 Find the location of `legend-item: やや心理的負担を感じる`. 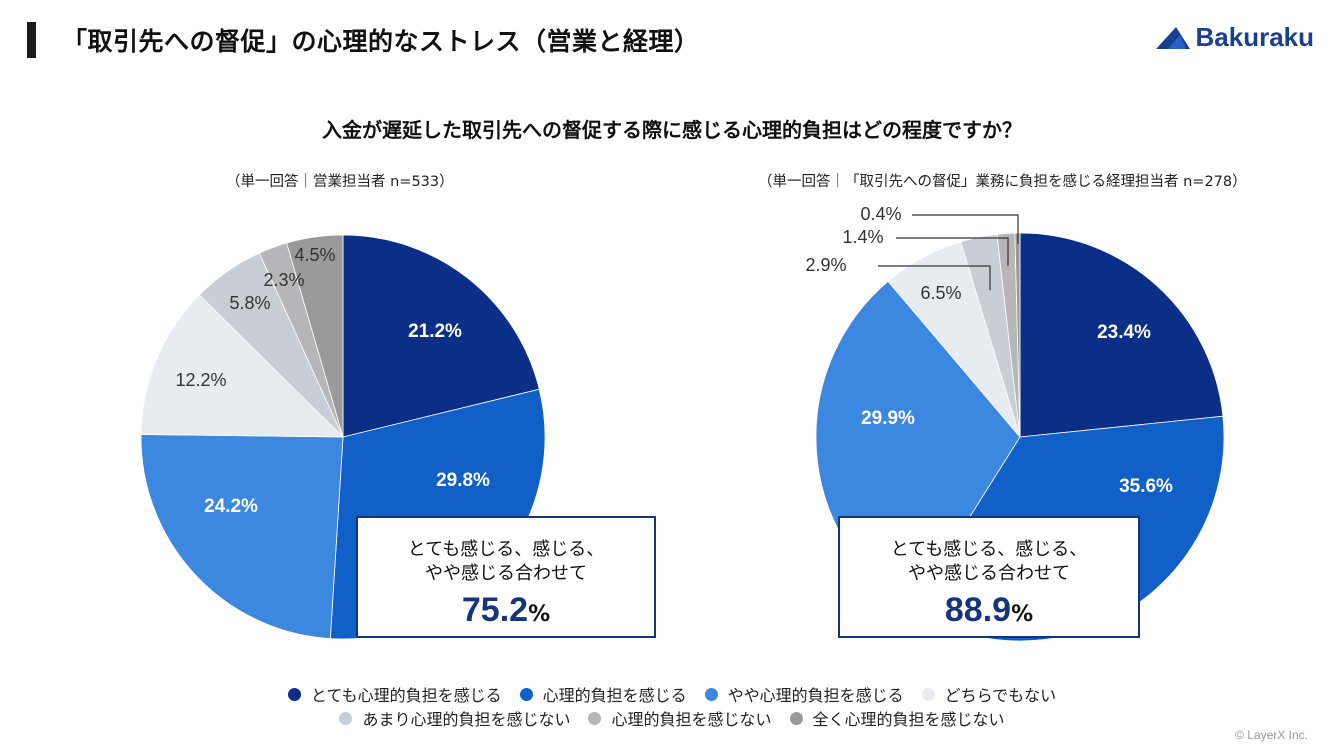

legend-item: やや心理的負担を感じる is located at coordinates (804, 694).